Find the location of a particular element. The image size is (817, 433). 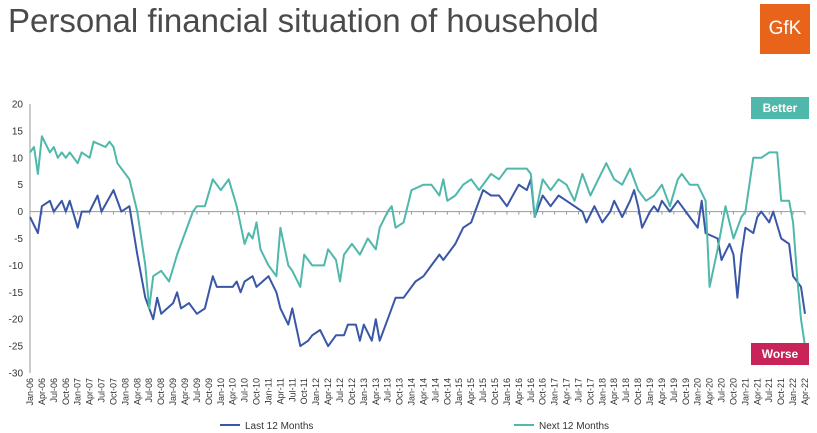

x-tick-label: Apr-06 is located at coordinates (42, 391).